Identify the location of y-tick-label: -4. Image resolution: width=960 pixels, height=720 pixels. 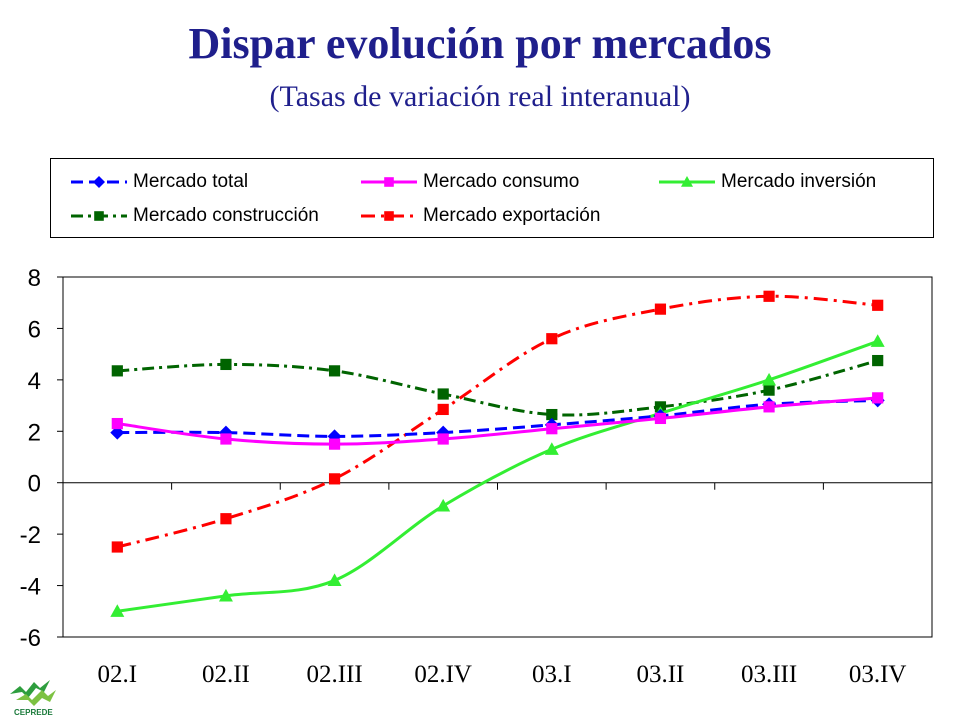
(30, 587).